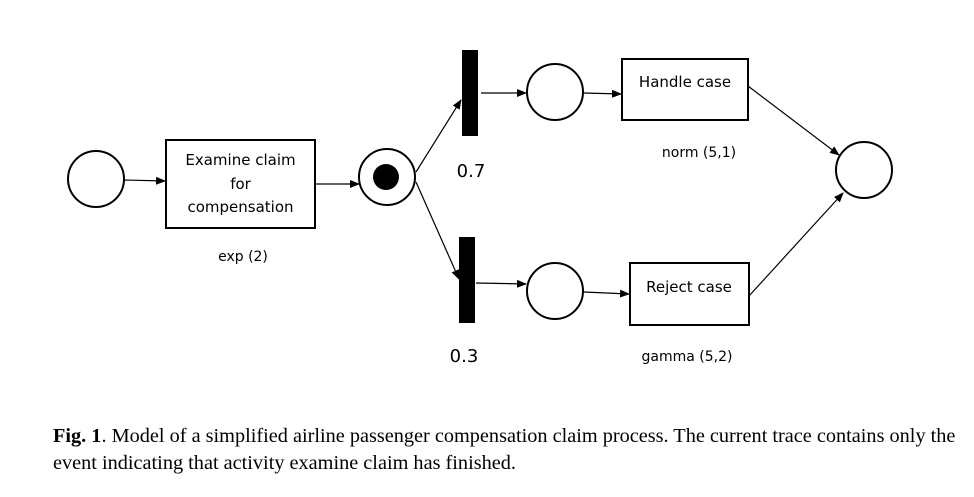  What do you see at coordinates (602, 93) in the screenshot?
I see `arc-upper-place-to-handle` at bounding box center [602, 93].